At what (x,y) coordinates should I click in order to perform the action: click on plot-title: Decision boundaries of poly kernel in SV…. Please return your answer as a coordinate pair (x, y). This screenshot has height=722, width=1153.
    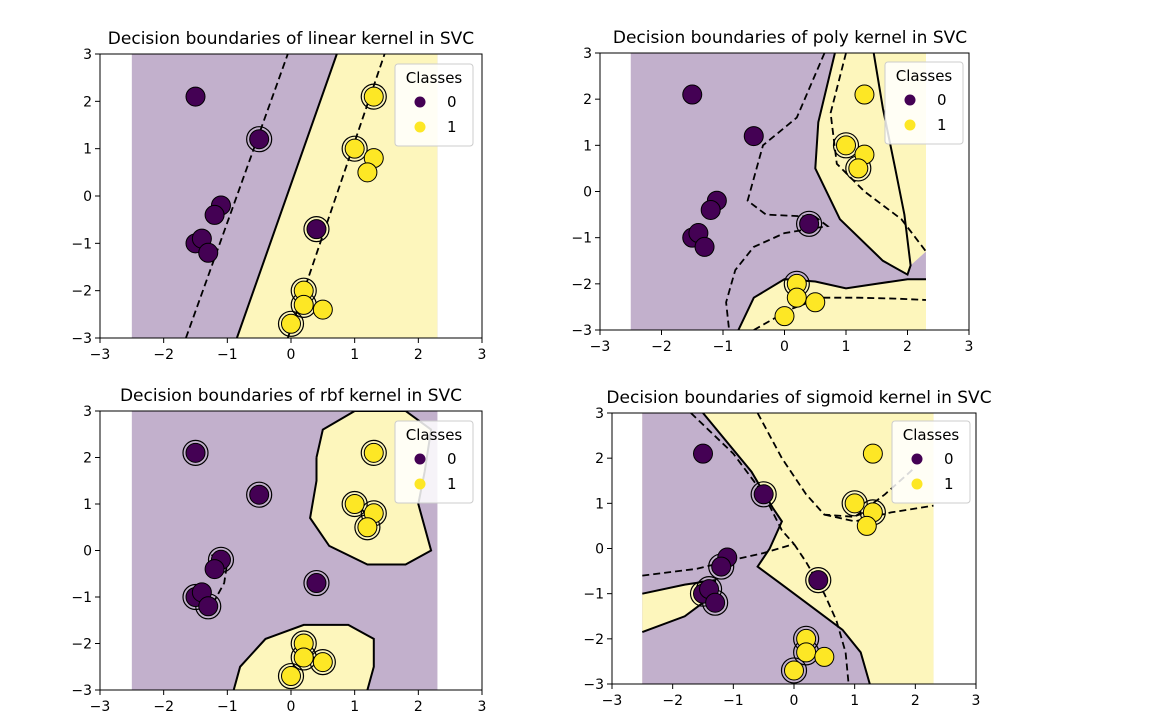
    Looking at the image, I should click on (790, 38).